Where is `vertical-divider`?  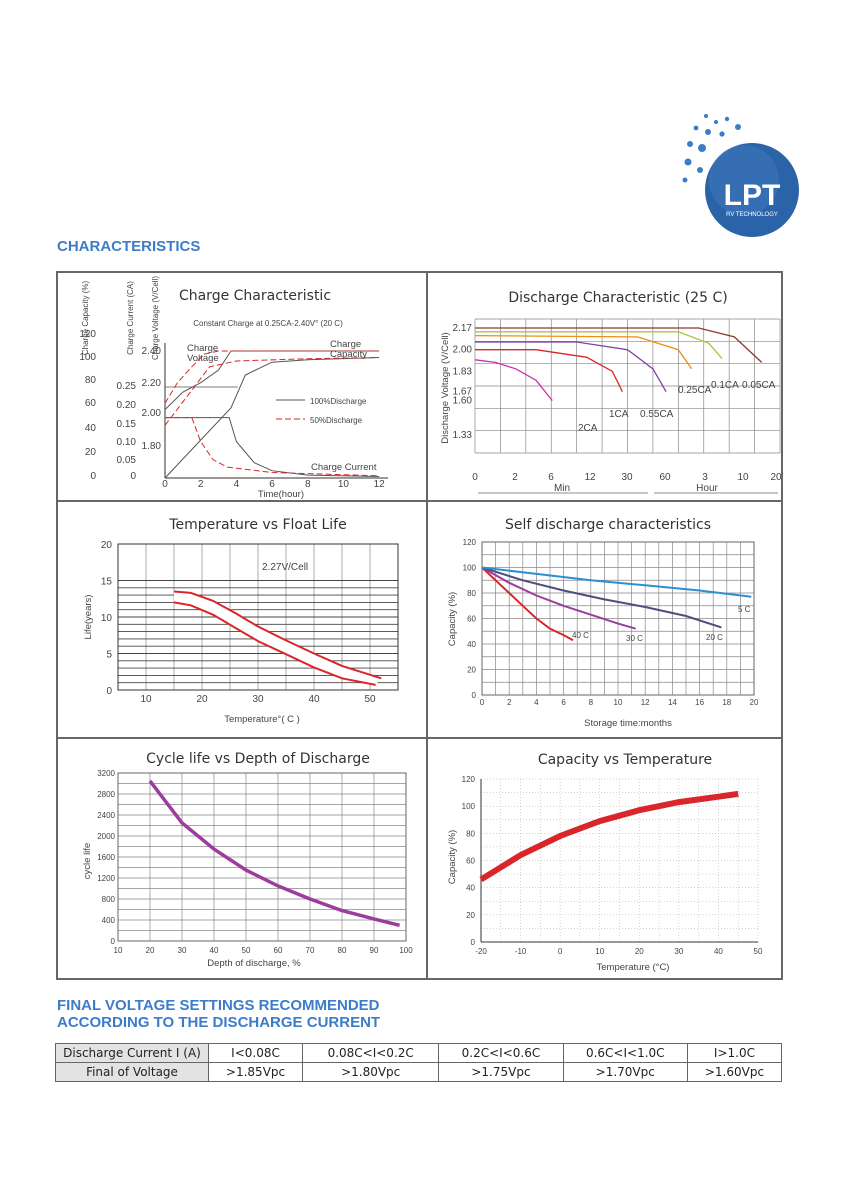 vertical-divider is located at coordinates (427, 625).